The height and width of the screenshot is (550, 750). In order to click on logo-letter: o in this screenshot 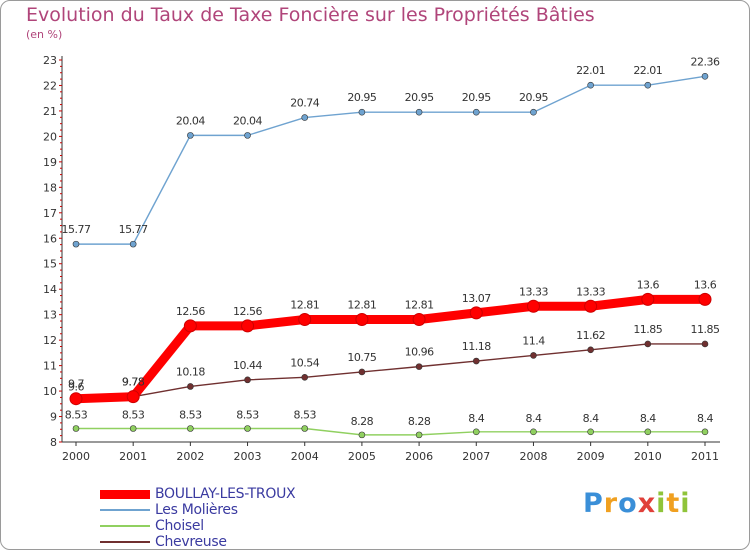, I will do `click(628, 503)`.